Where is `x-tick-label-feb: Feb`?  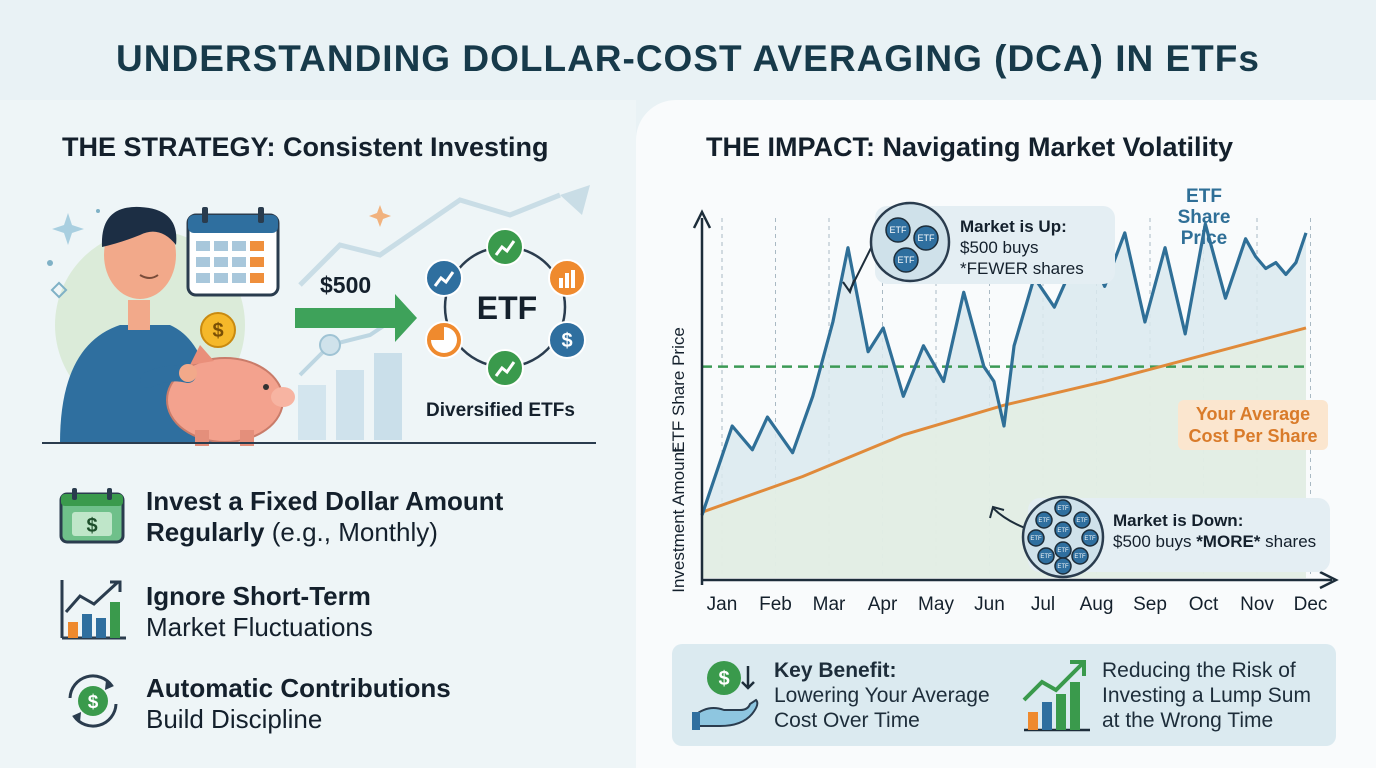 x-tick-label-feb: Feb is located at coordinates (775, 604).